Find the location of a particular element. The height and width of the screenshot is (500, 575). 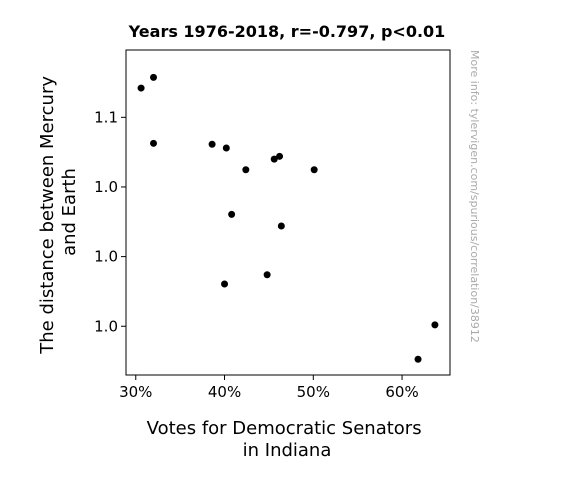

x-tick-label: 40% is located at coordinates (224, 392).